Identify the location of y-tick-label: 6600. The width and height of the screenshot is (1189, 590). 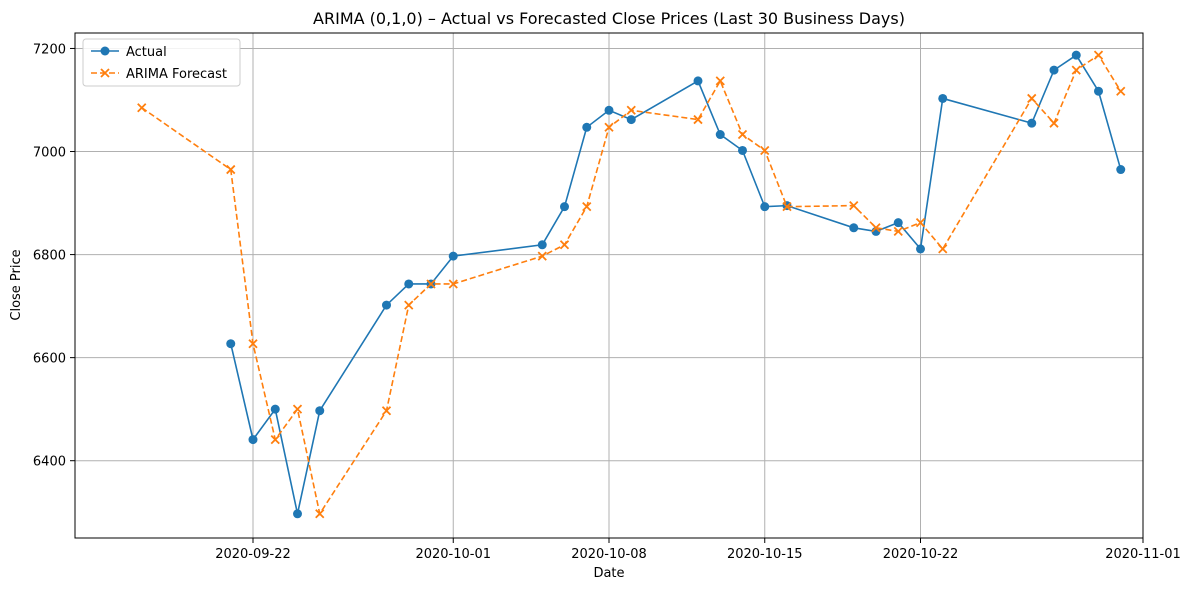
(49, 359).